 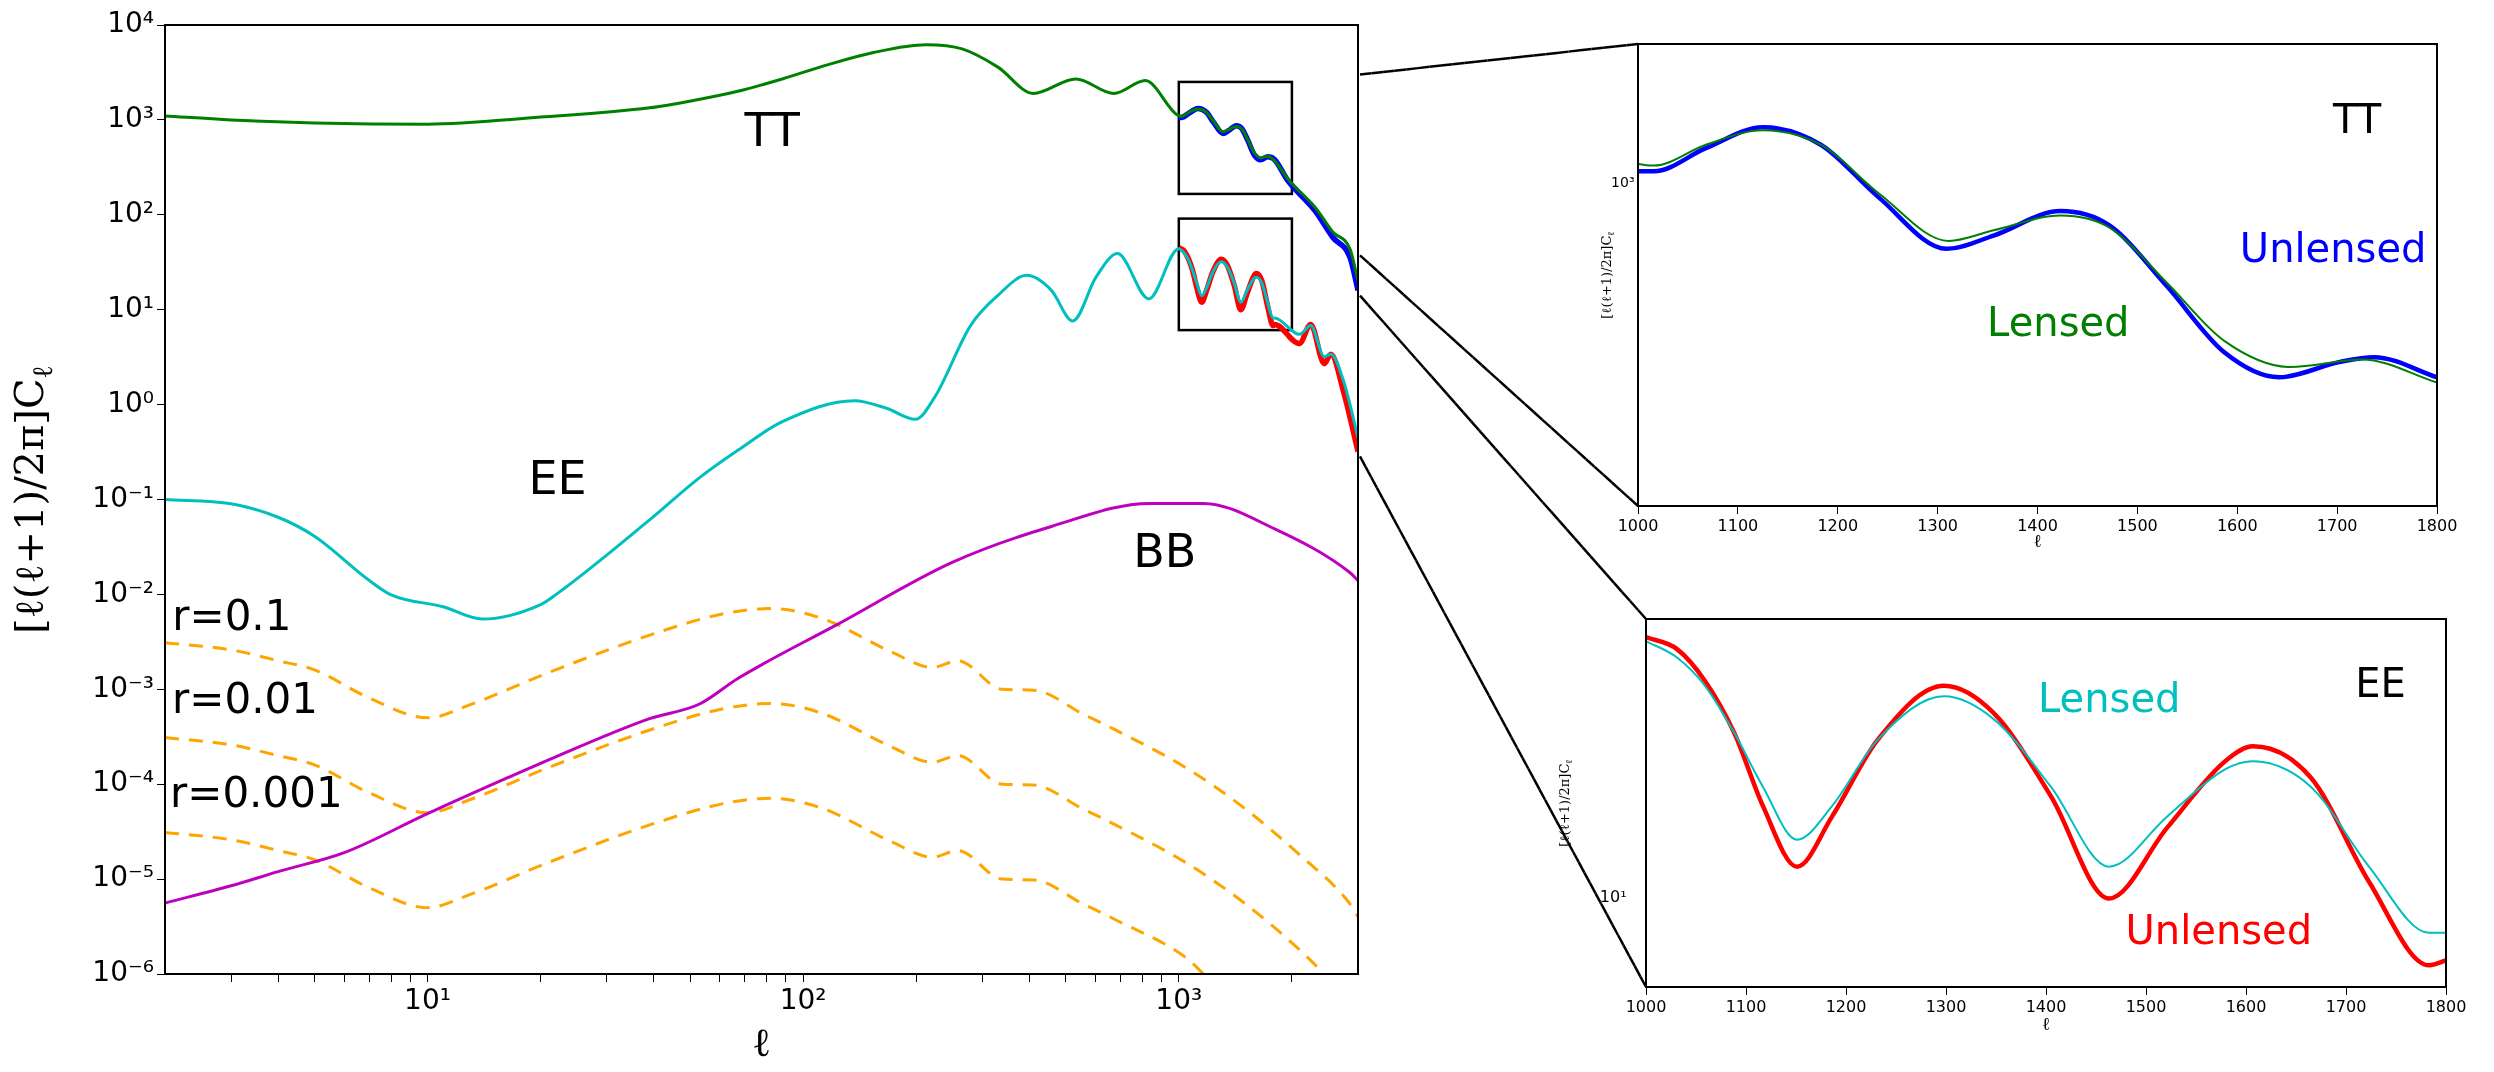 What do you see at coordinates (256, 793) in the screenshot?
I see `annotation: r=0.001` at bounding box center [256, 793].